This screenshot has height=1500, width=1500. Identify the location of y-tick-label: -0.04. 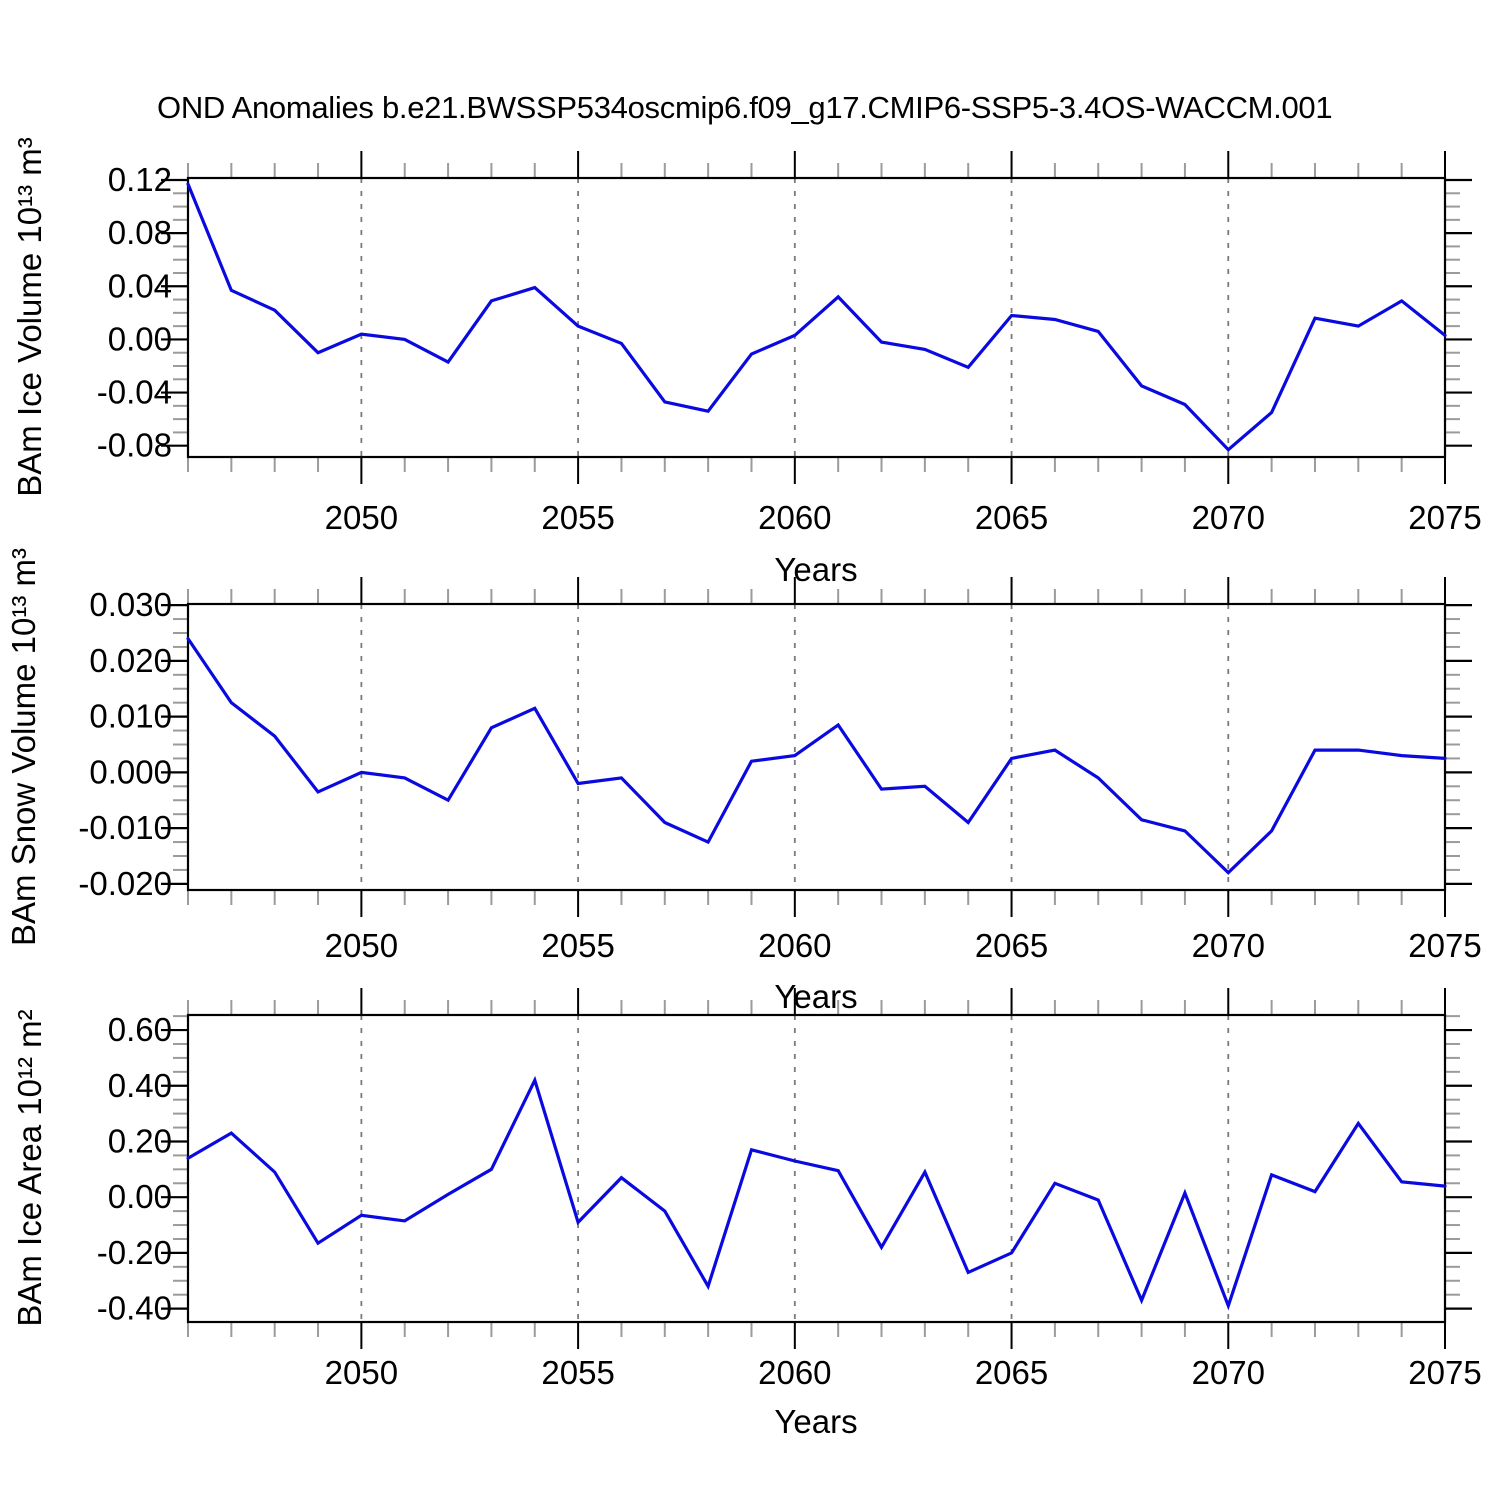
(134, 392).